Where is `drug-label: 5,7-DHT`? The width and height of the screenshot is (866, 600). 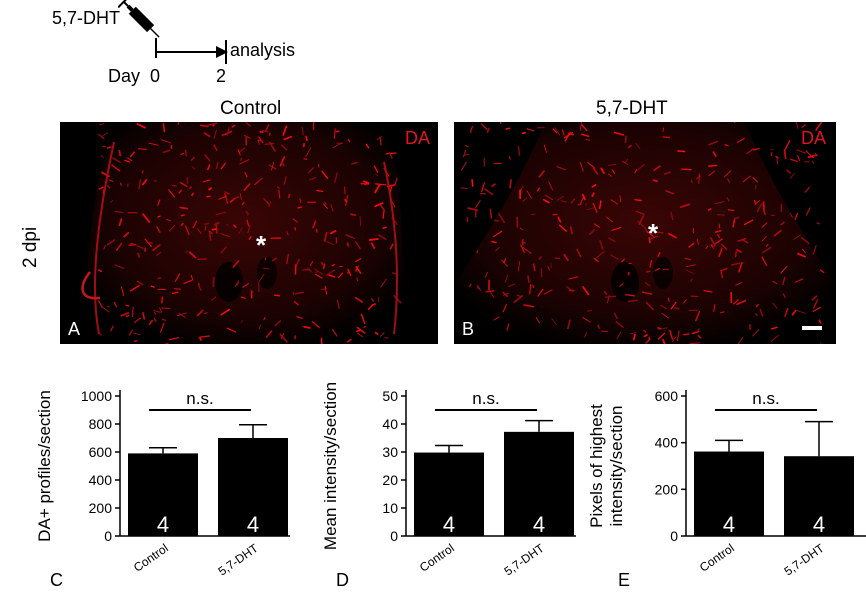
drug-label: 5,7-DHT is located at coordinates (86, 18).